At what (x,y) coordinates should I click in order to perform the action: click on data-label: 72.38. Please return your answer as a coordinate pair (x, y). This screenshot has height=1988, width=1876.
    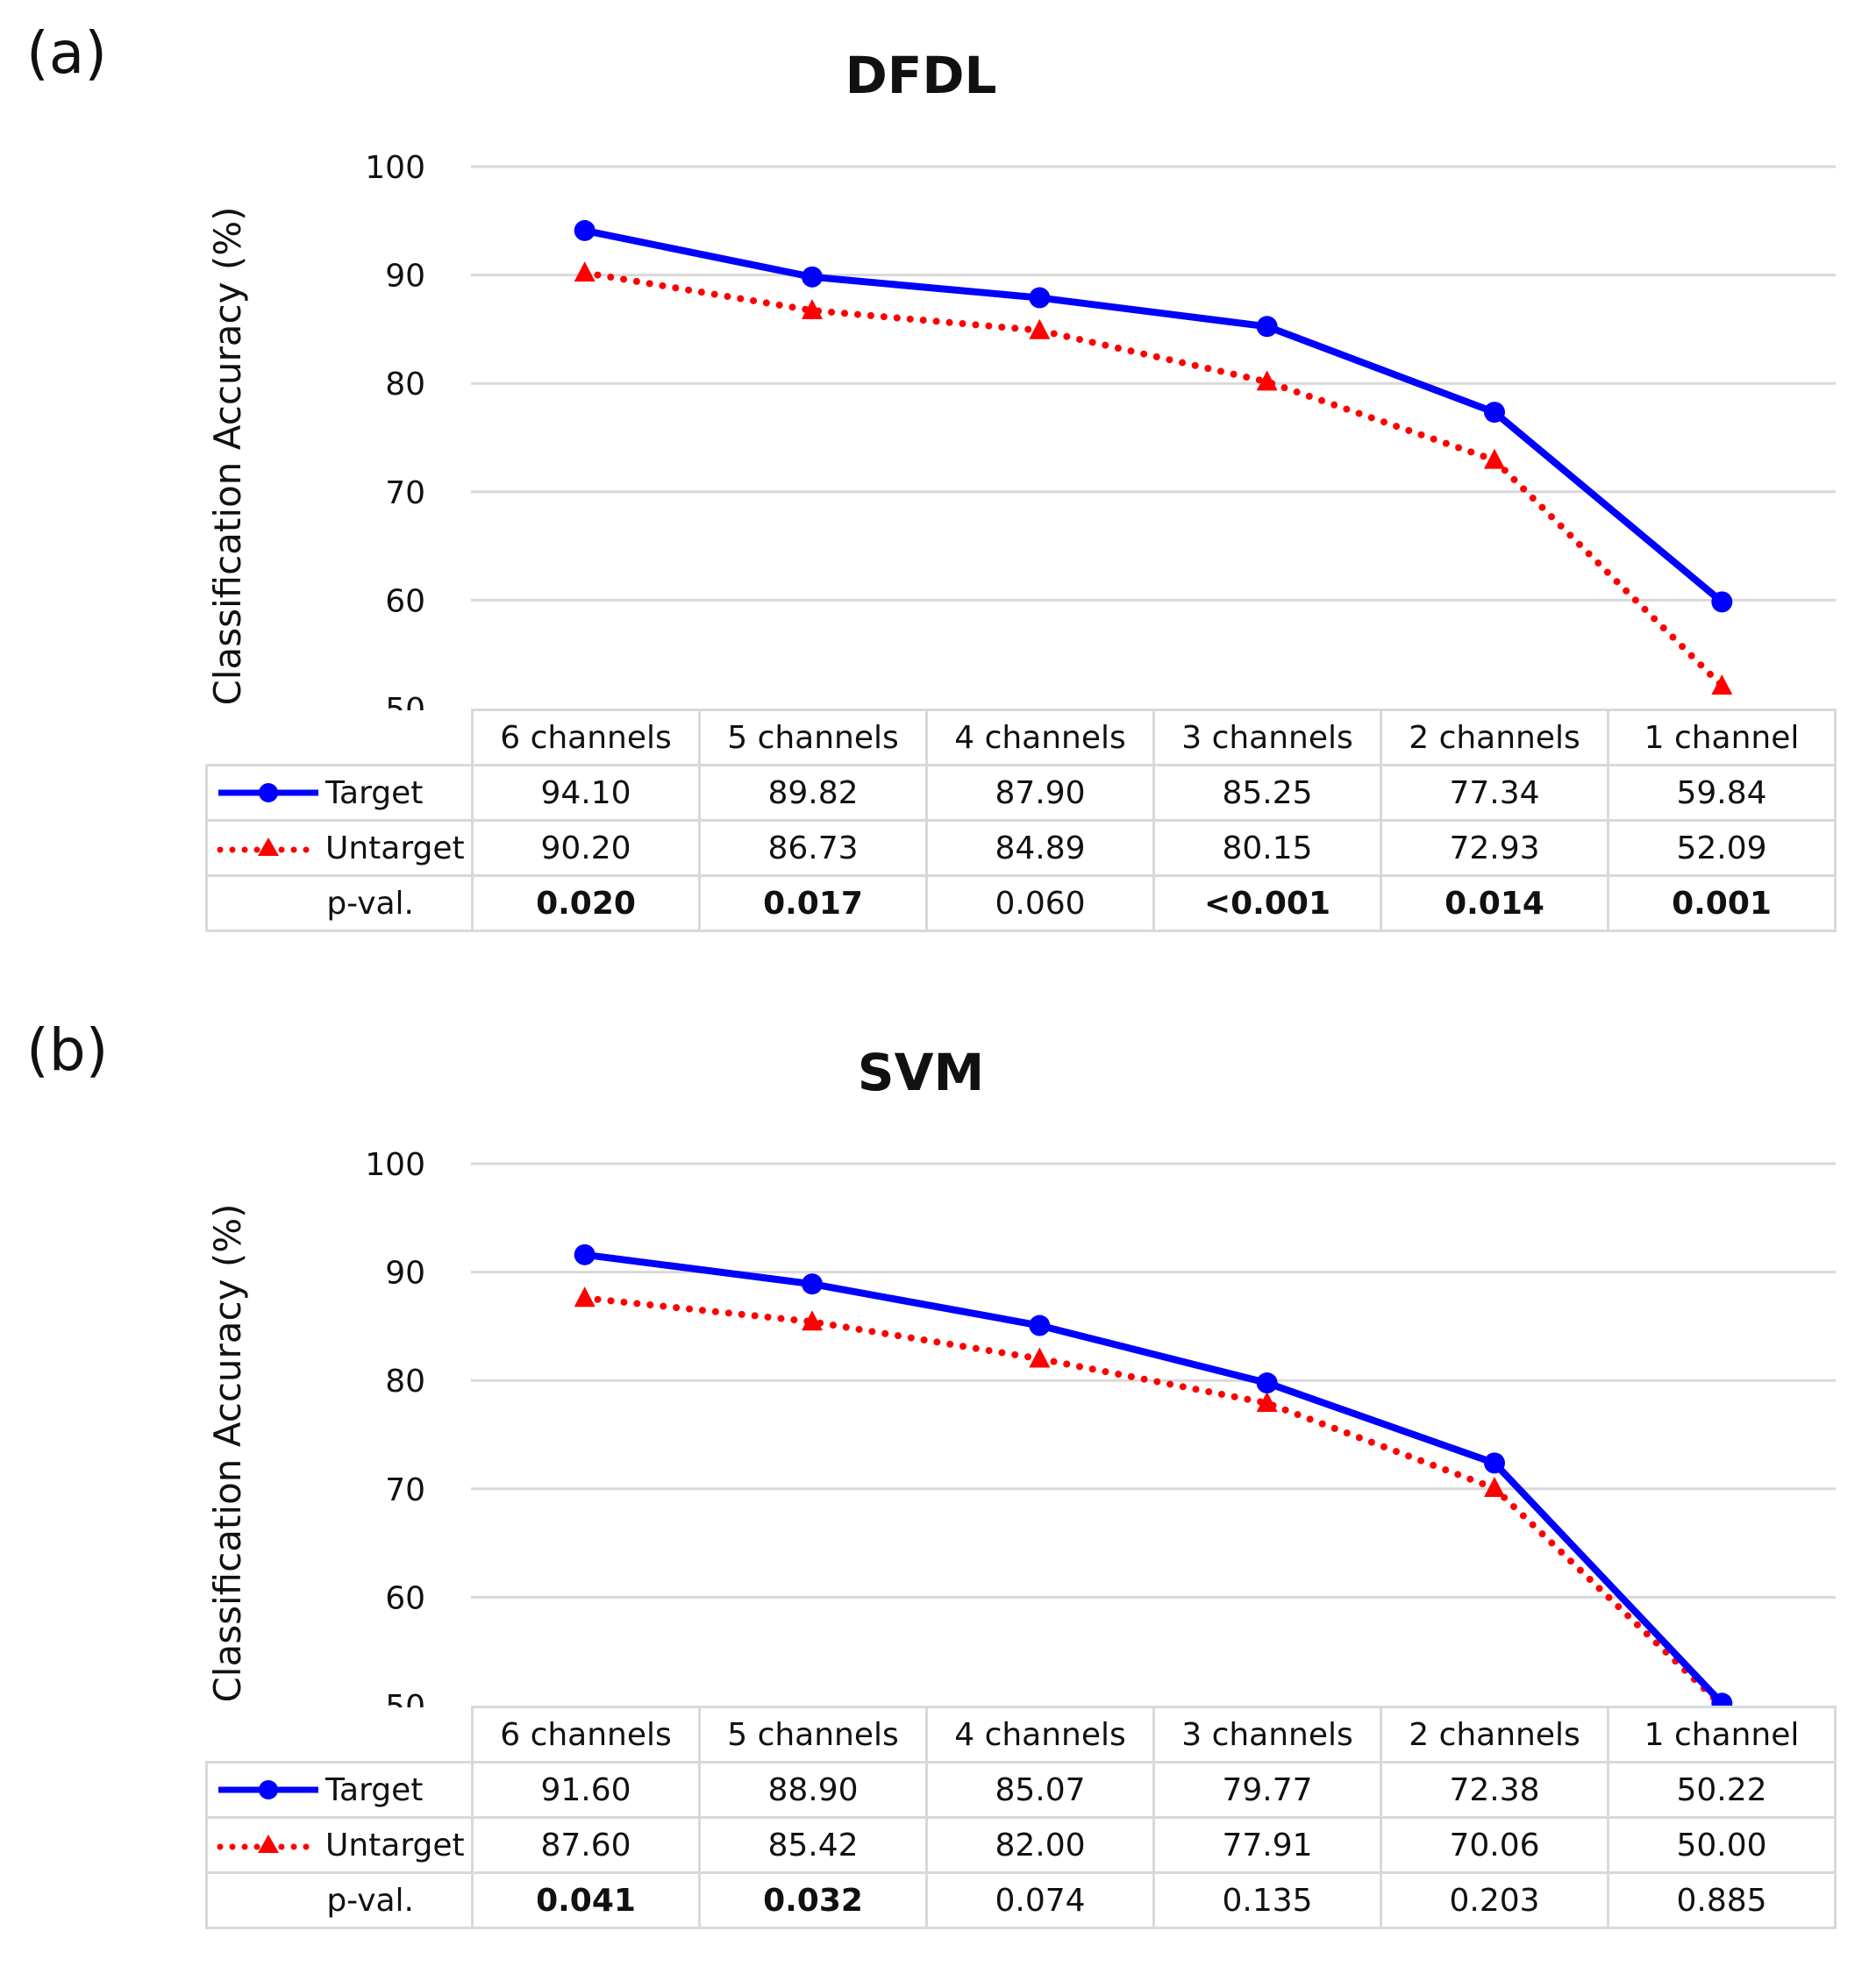
    Looking at the image, I should click on (1494, 1790).